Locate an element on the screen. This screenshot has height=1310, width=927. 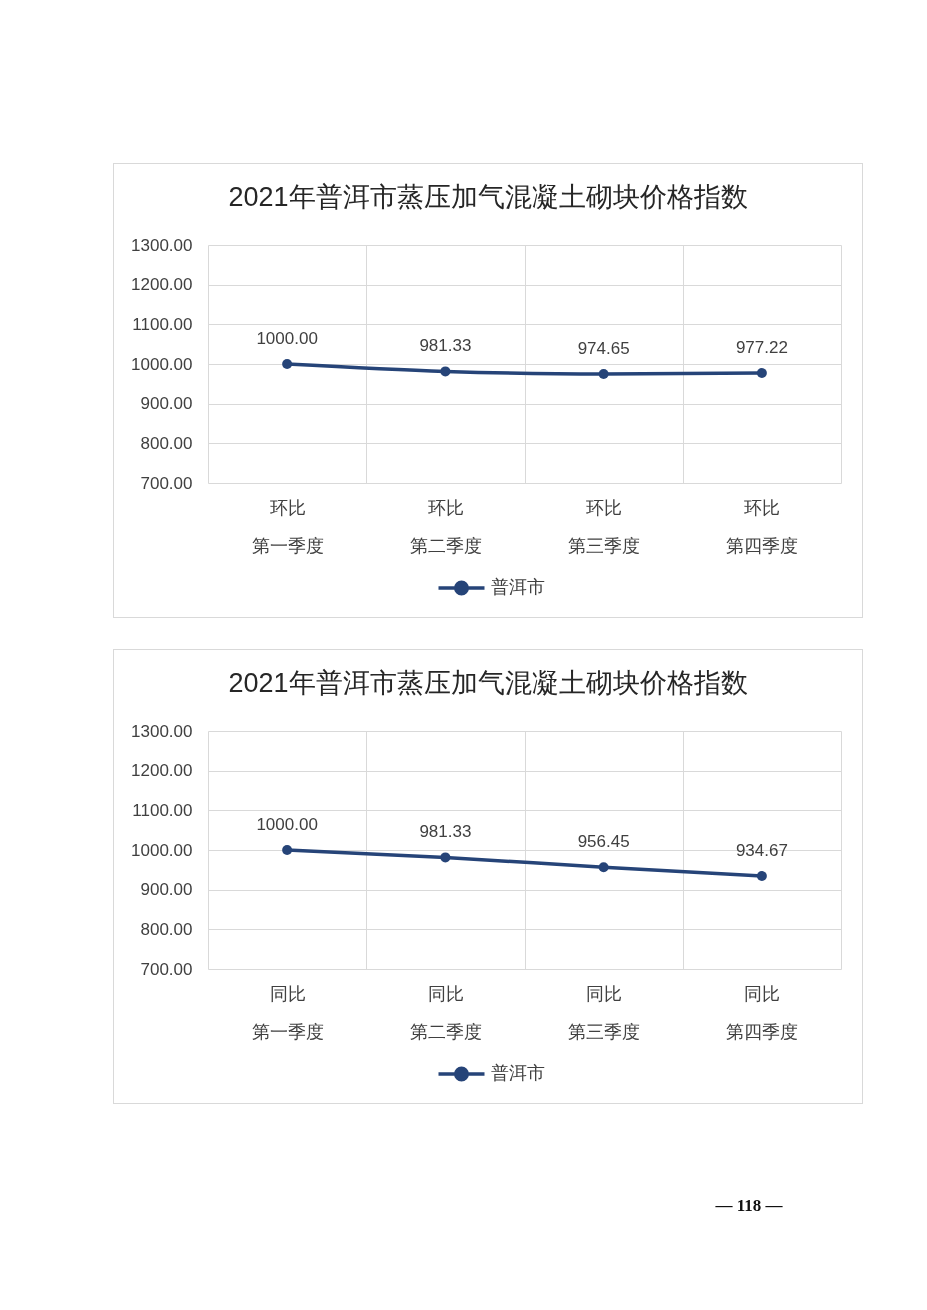
x-tick-label: 环比第四季度 is located at coordinates (762, 526).